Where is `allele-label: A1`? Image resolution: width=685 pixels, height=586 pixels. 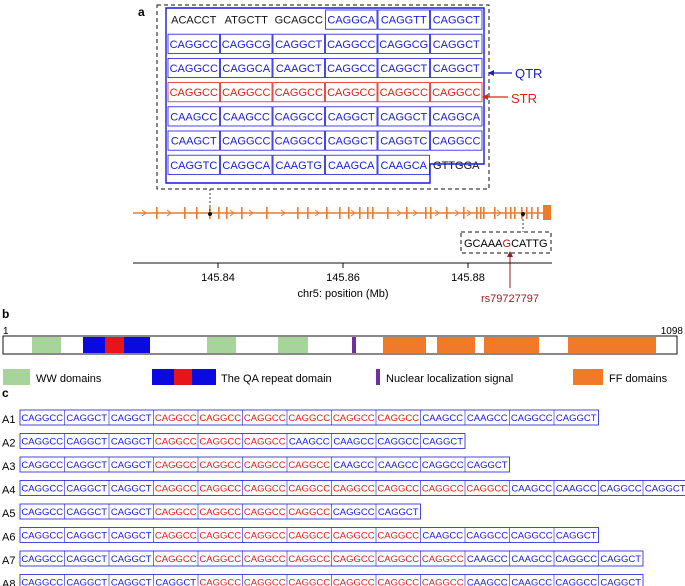 allele-label: A1 is located at coordinates (8, 420).